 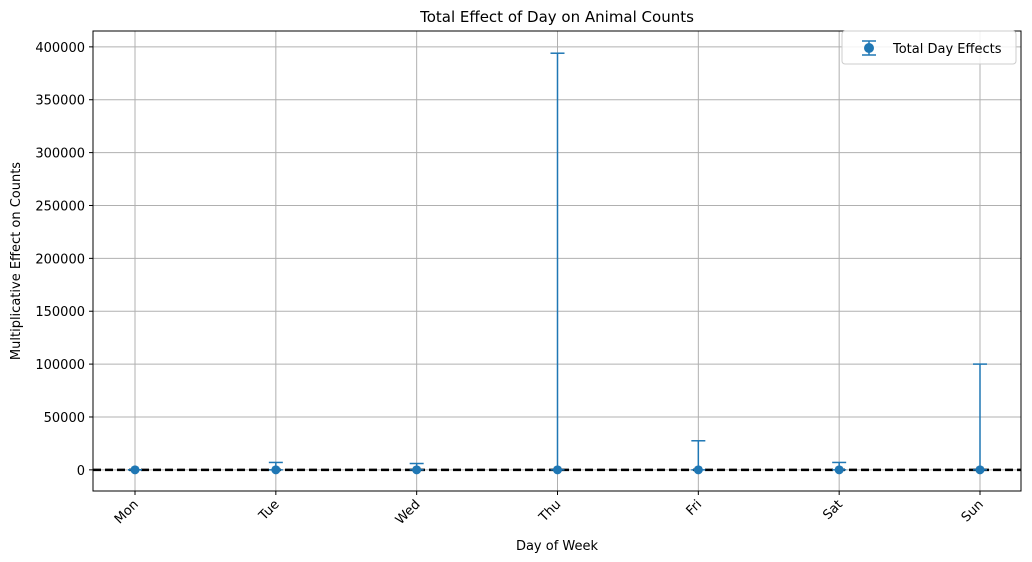 I want to click on legend-label: Total Day Effects, so click(x=947, y=49).